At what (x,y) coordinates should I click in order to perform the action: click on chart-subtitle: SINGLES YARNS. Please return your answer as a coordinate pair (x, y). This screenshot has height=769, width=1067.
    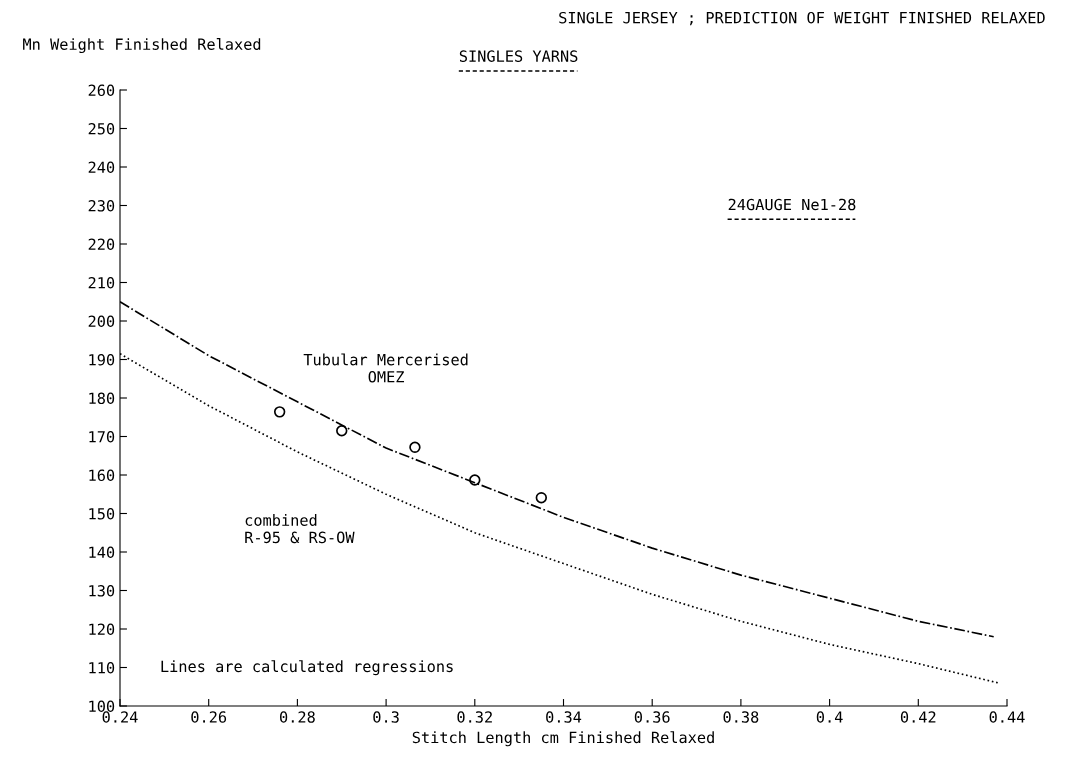
    Looking at the image, I should click on (518, 56).